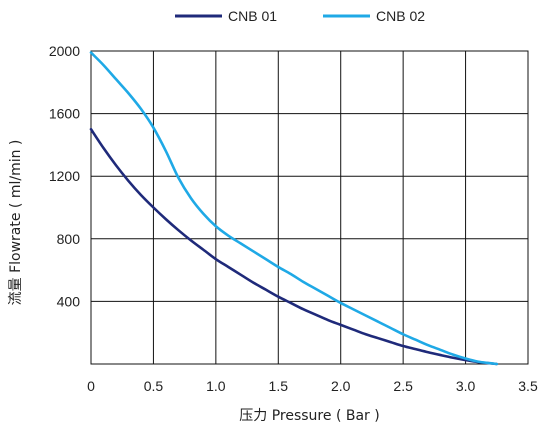 Image resolution: width=544 pixels, height=430 pixels. What do you see at coordinates (312, 386) in the screenshot?
I see `x-tick-labels: 0 0.5 1.0 1.5 2.0 2.5 3.0 3.5` at bounding box center [312, 386].